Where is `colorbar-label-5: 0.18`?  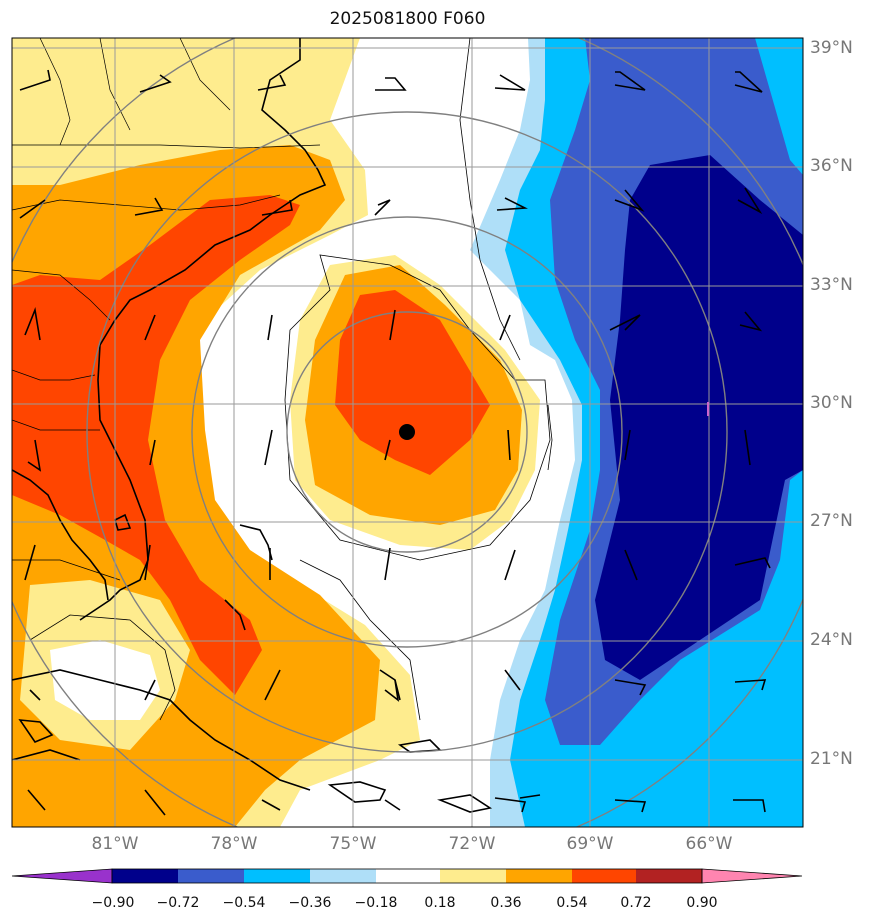
colorbar-label-5: 0.18 is located at coordinates (440, 903).